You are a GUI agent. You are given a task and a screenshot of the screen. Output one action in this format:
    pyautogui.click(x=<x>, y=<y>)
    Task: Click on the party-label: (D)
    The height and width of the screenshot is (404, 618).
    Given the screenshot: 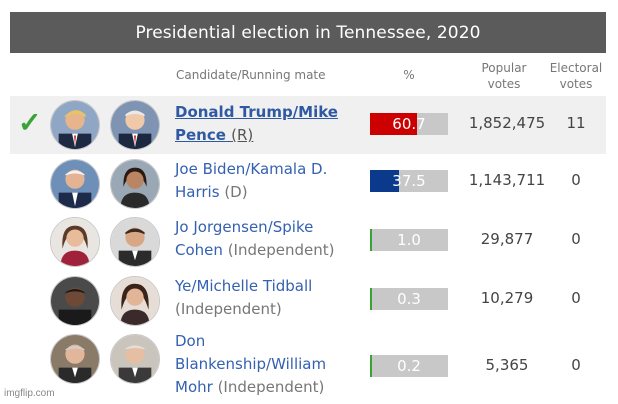 What is the action you would take?
    pyautogui.click(x=236, y=192)
    